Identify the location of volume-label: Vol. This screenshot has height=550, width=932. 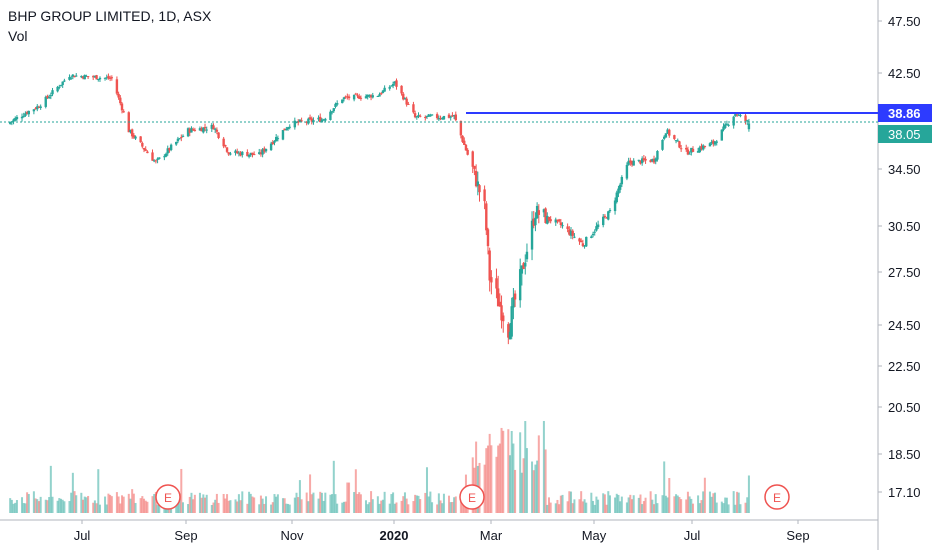
(18, 36).